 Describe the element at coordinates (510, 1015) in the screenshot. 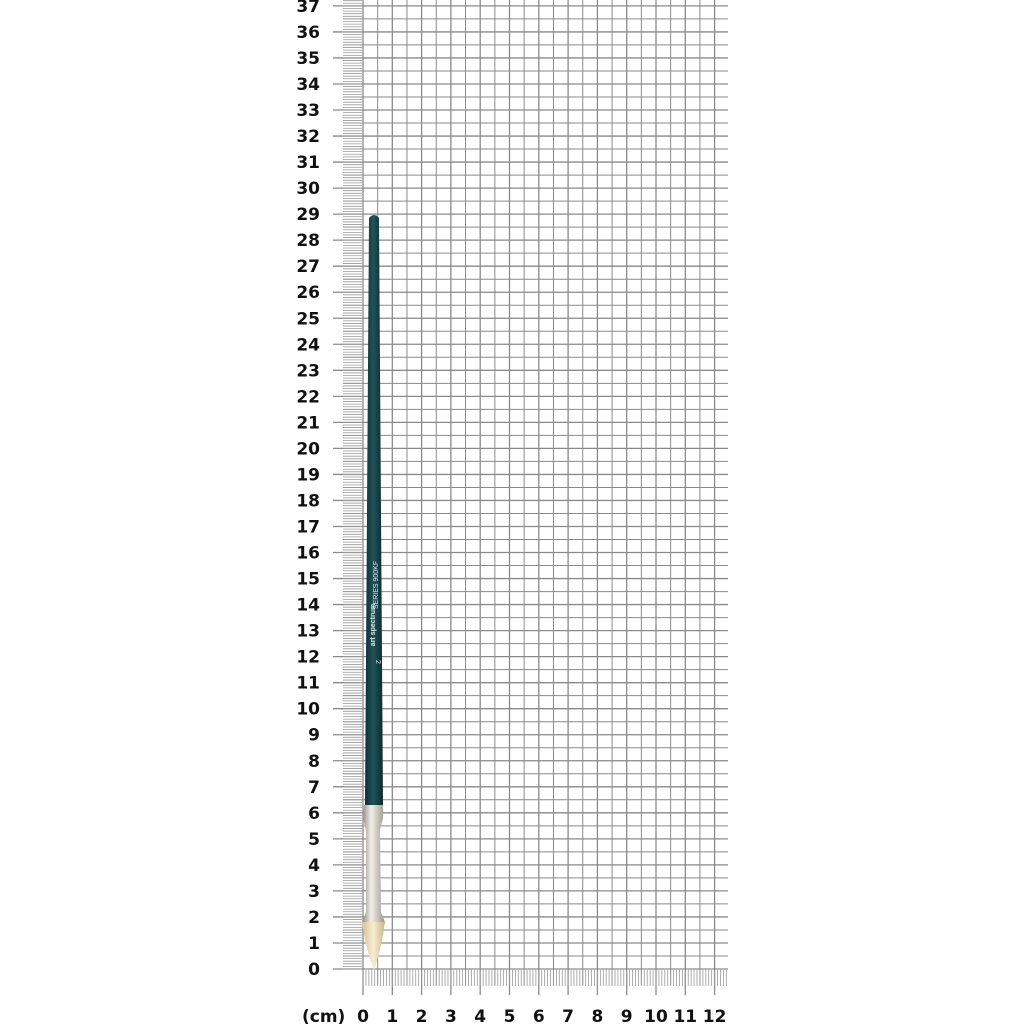

I see `horizontal-cm-label: 5` at that location.